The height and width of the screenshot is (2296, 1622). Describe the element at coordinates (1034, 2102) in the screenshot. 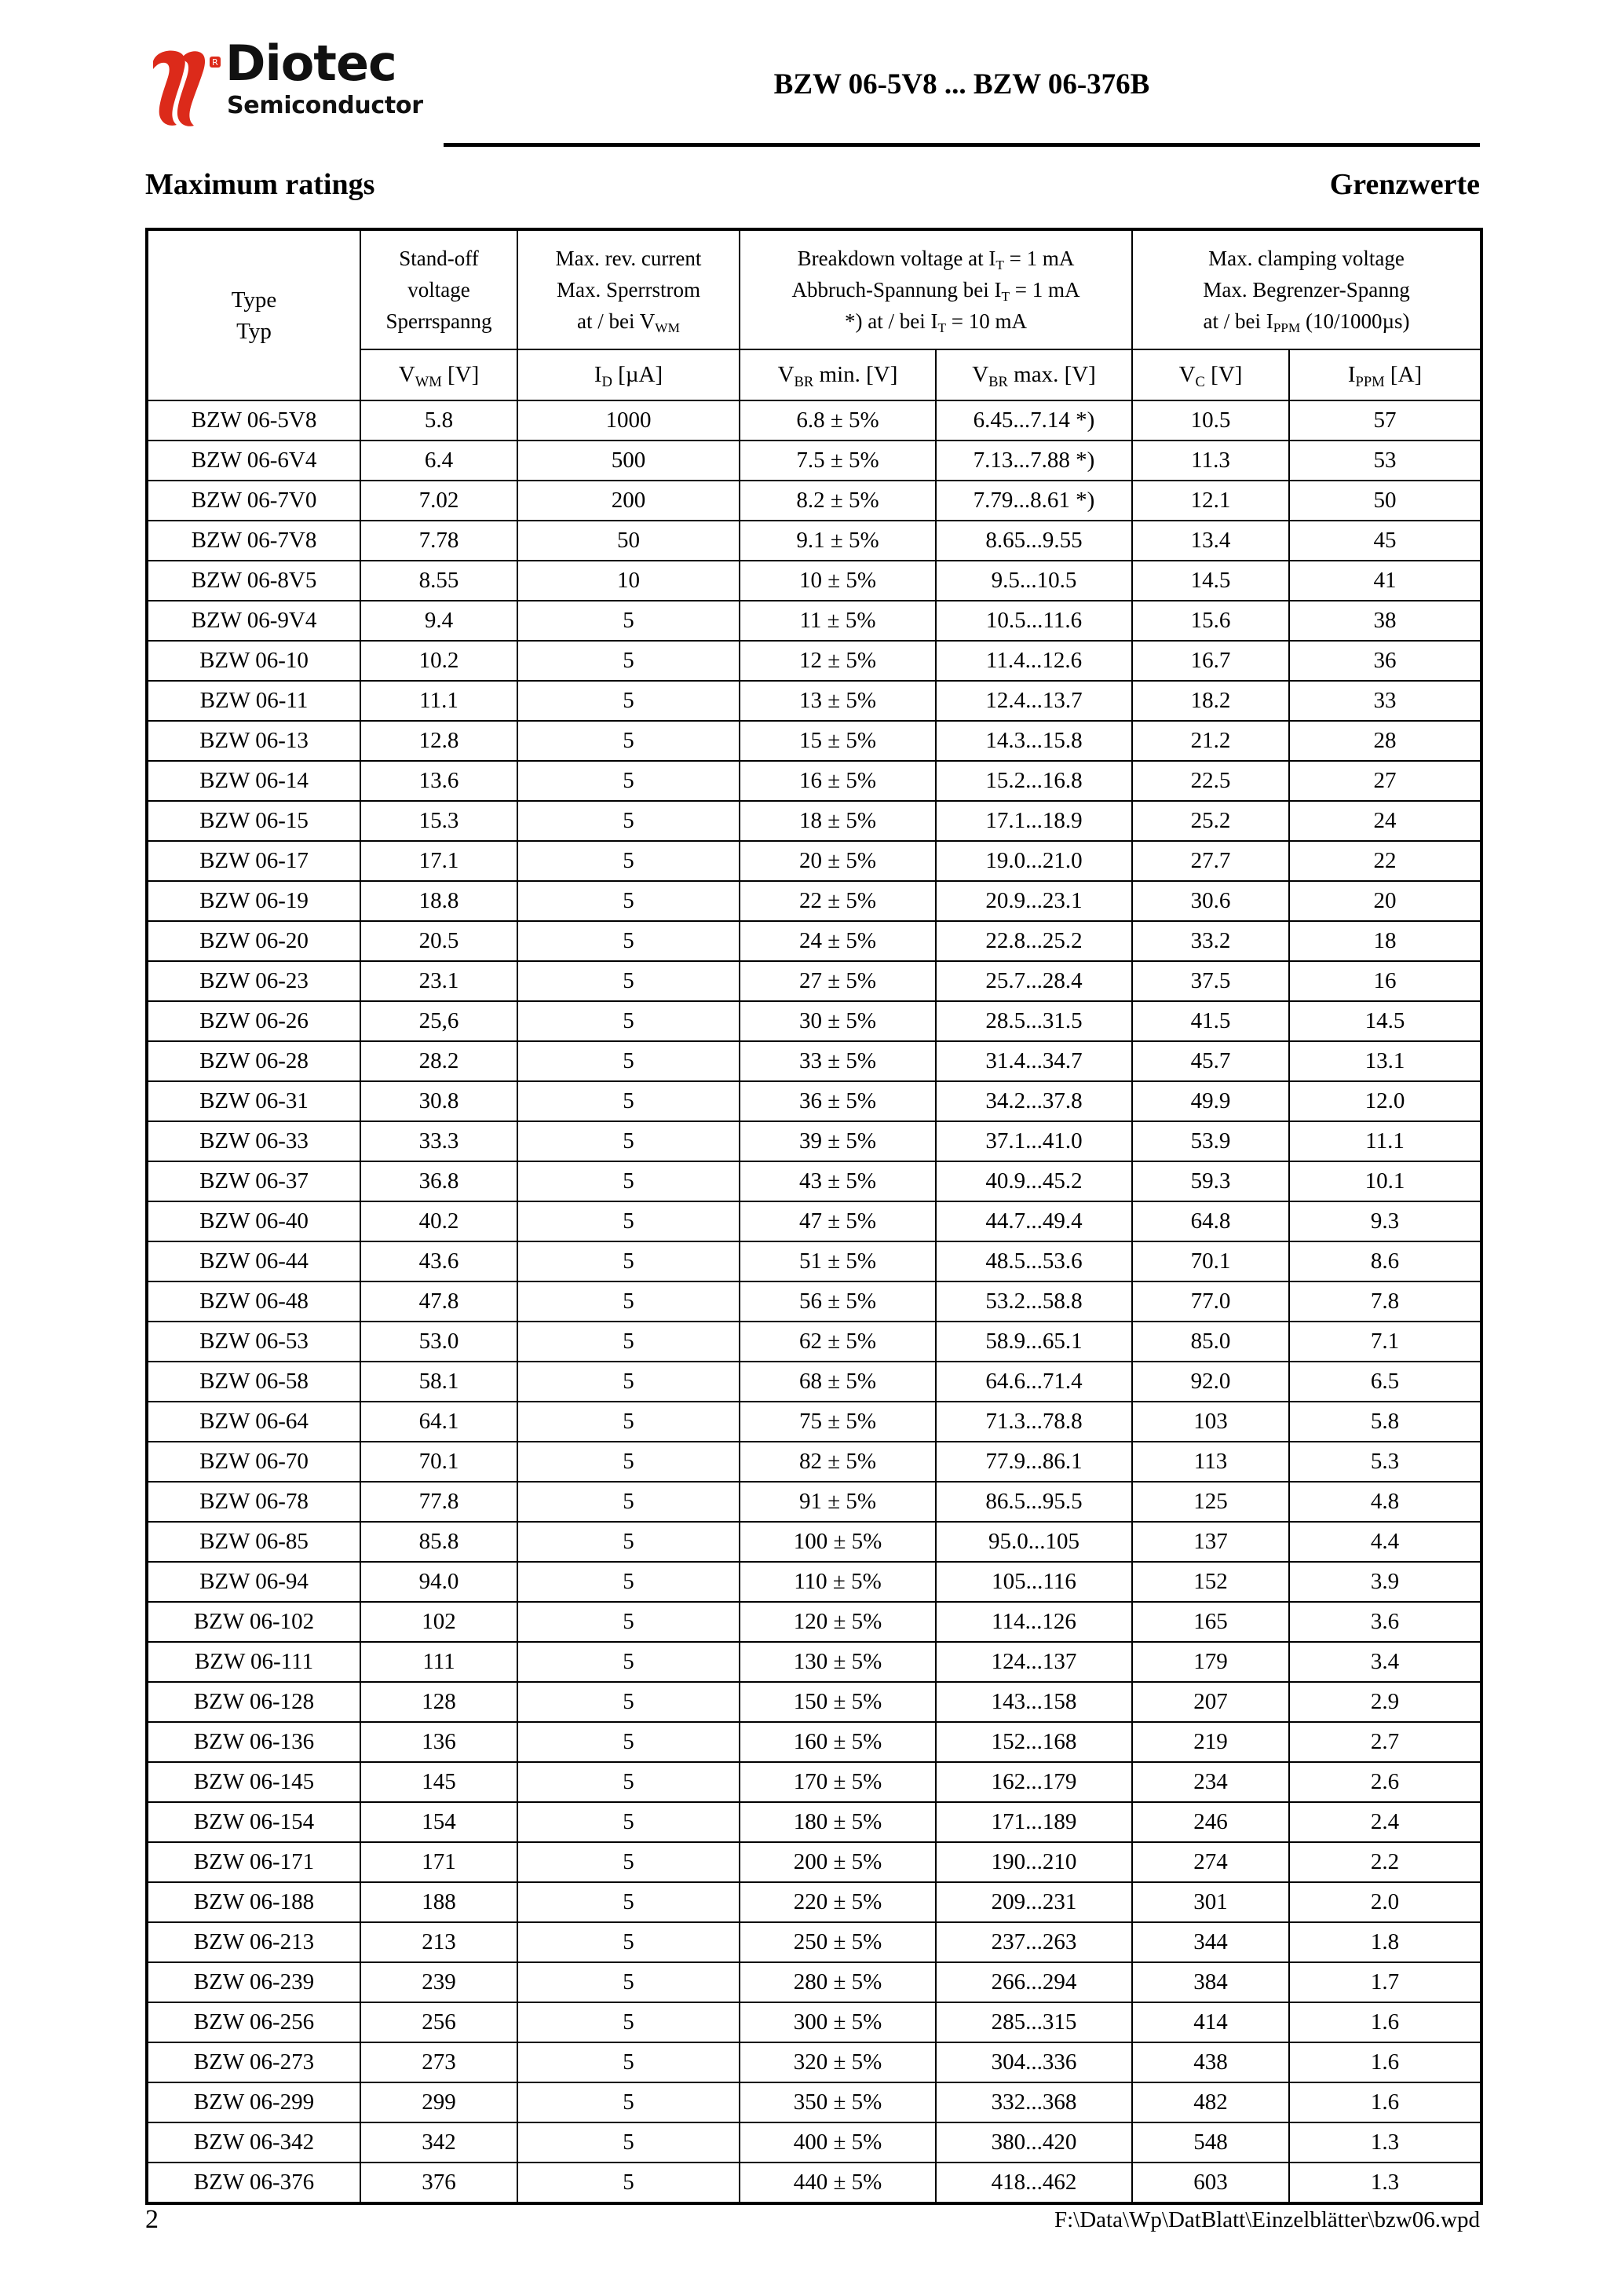

I see `cell-vbr-max: 332...368` at that location.